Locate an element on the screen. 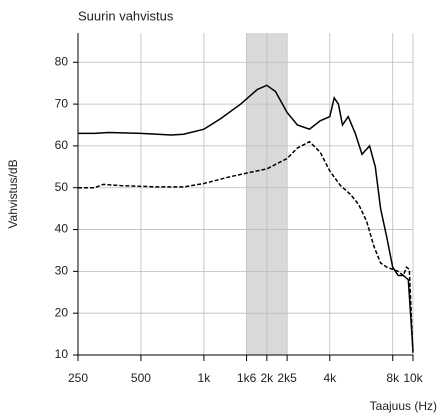 This screenshot has width=441, height=417. y-tick-label: 60 is located at coordinates (62, 145).